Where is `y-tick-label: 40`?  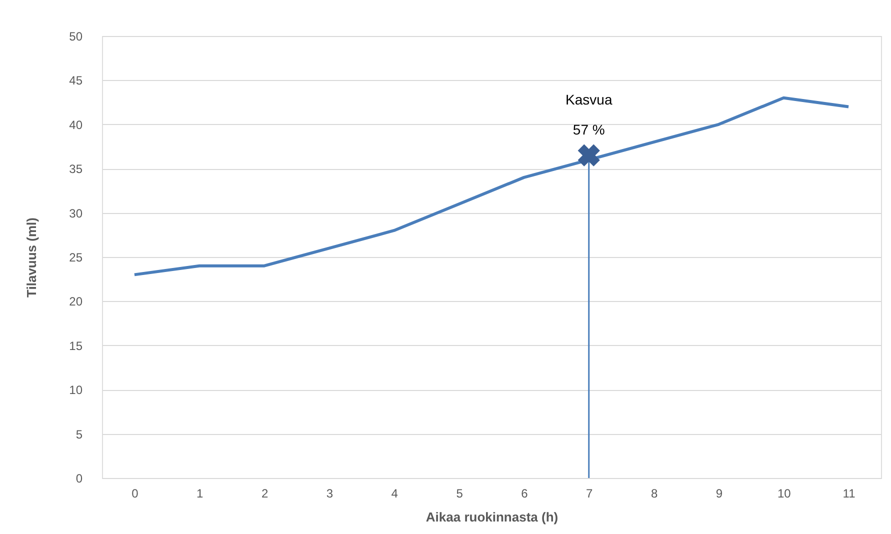 y-tick-label: 40 is located at coordinates (76, 125).